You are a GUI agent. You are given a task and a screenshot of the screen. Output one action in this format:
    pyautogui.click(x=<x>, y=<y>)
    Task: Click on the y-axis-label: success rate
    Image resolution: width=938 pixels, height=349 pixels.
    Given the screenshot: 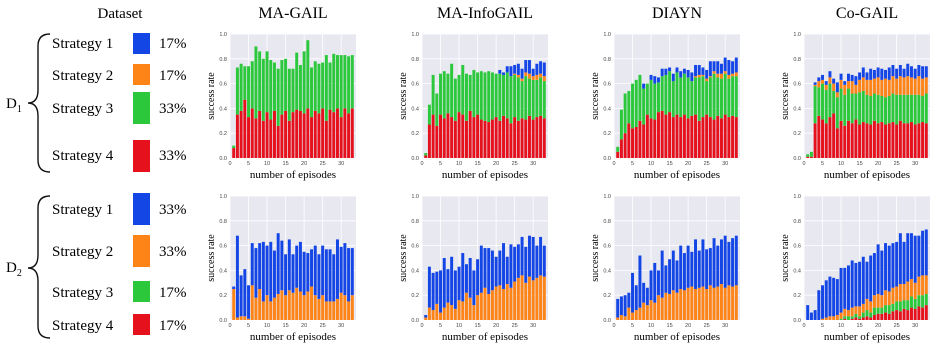 What is the action you would take?
    pyautogui.click(x=785, y=96)
    